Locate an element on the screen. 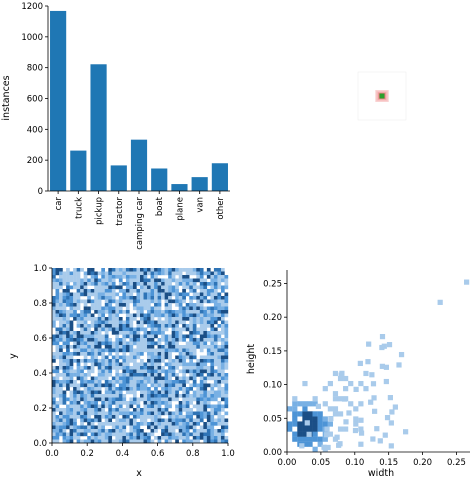 The height and width of the screenshot is (479, 474). bar-x-tick-label: camping car is located at coordinates (140, 222).